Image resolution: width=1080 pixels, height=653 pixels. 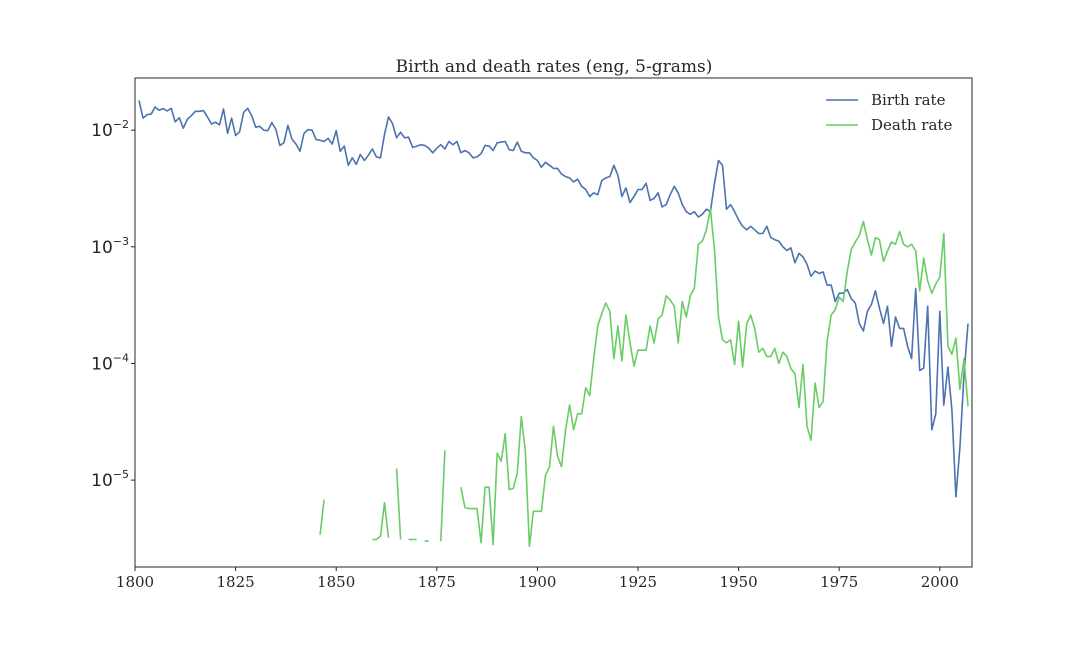 I want to click on x-tick-label: 2000, so click(x=940, y=582).